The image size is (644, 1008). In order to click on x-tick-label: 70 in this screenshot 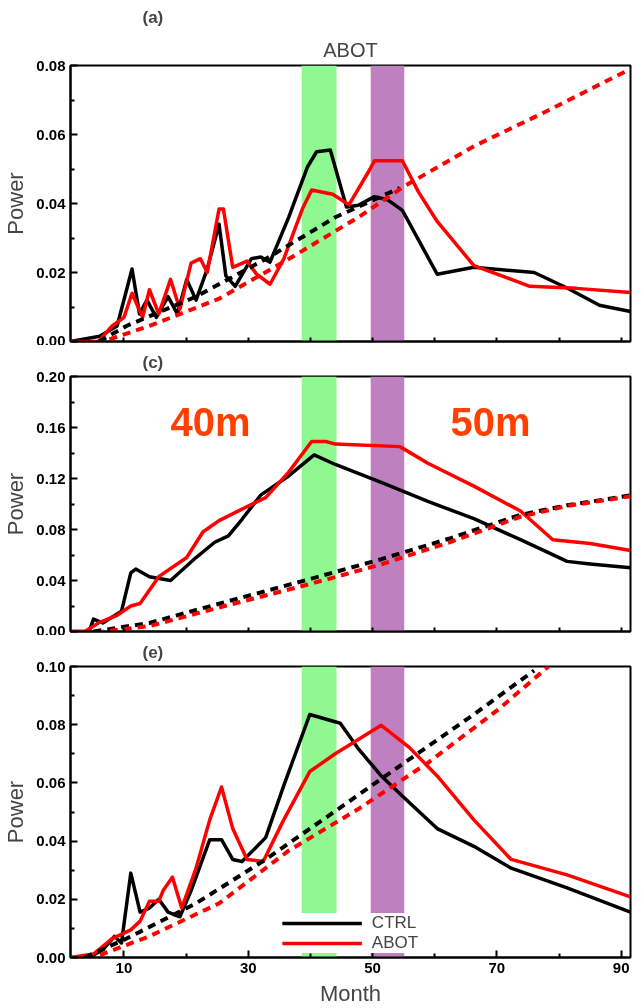, I will do `click(497, 967)`.